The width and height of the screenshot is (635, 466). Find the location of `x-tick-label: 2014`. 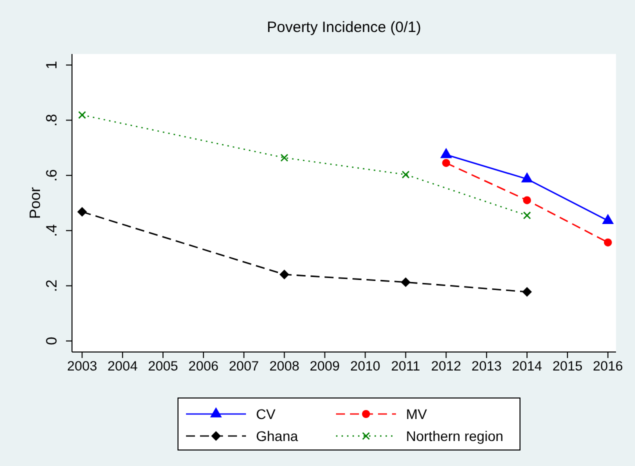

x-tick-label: 2014 is located at coordinates (527, 366).